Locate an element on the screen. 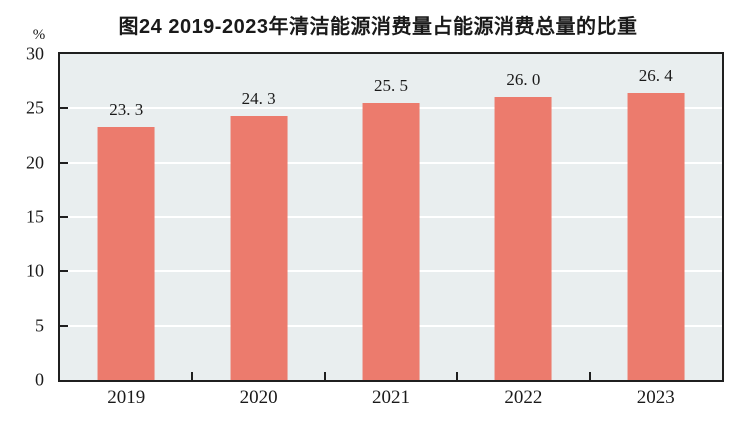 The image size is (756, 423). x-axis-category-labels: 2019 2020 2021 2022 2023 is located at coordinates (391, 401).